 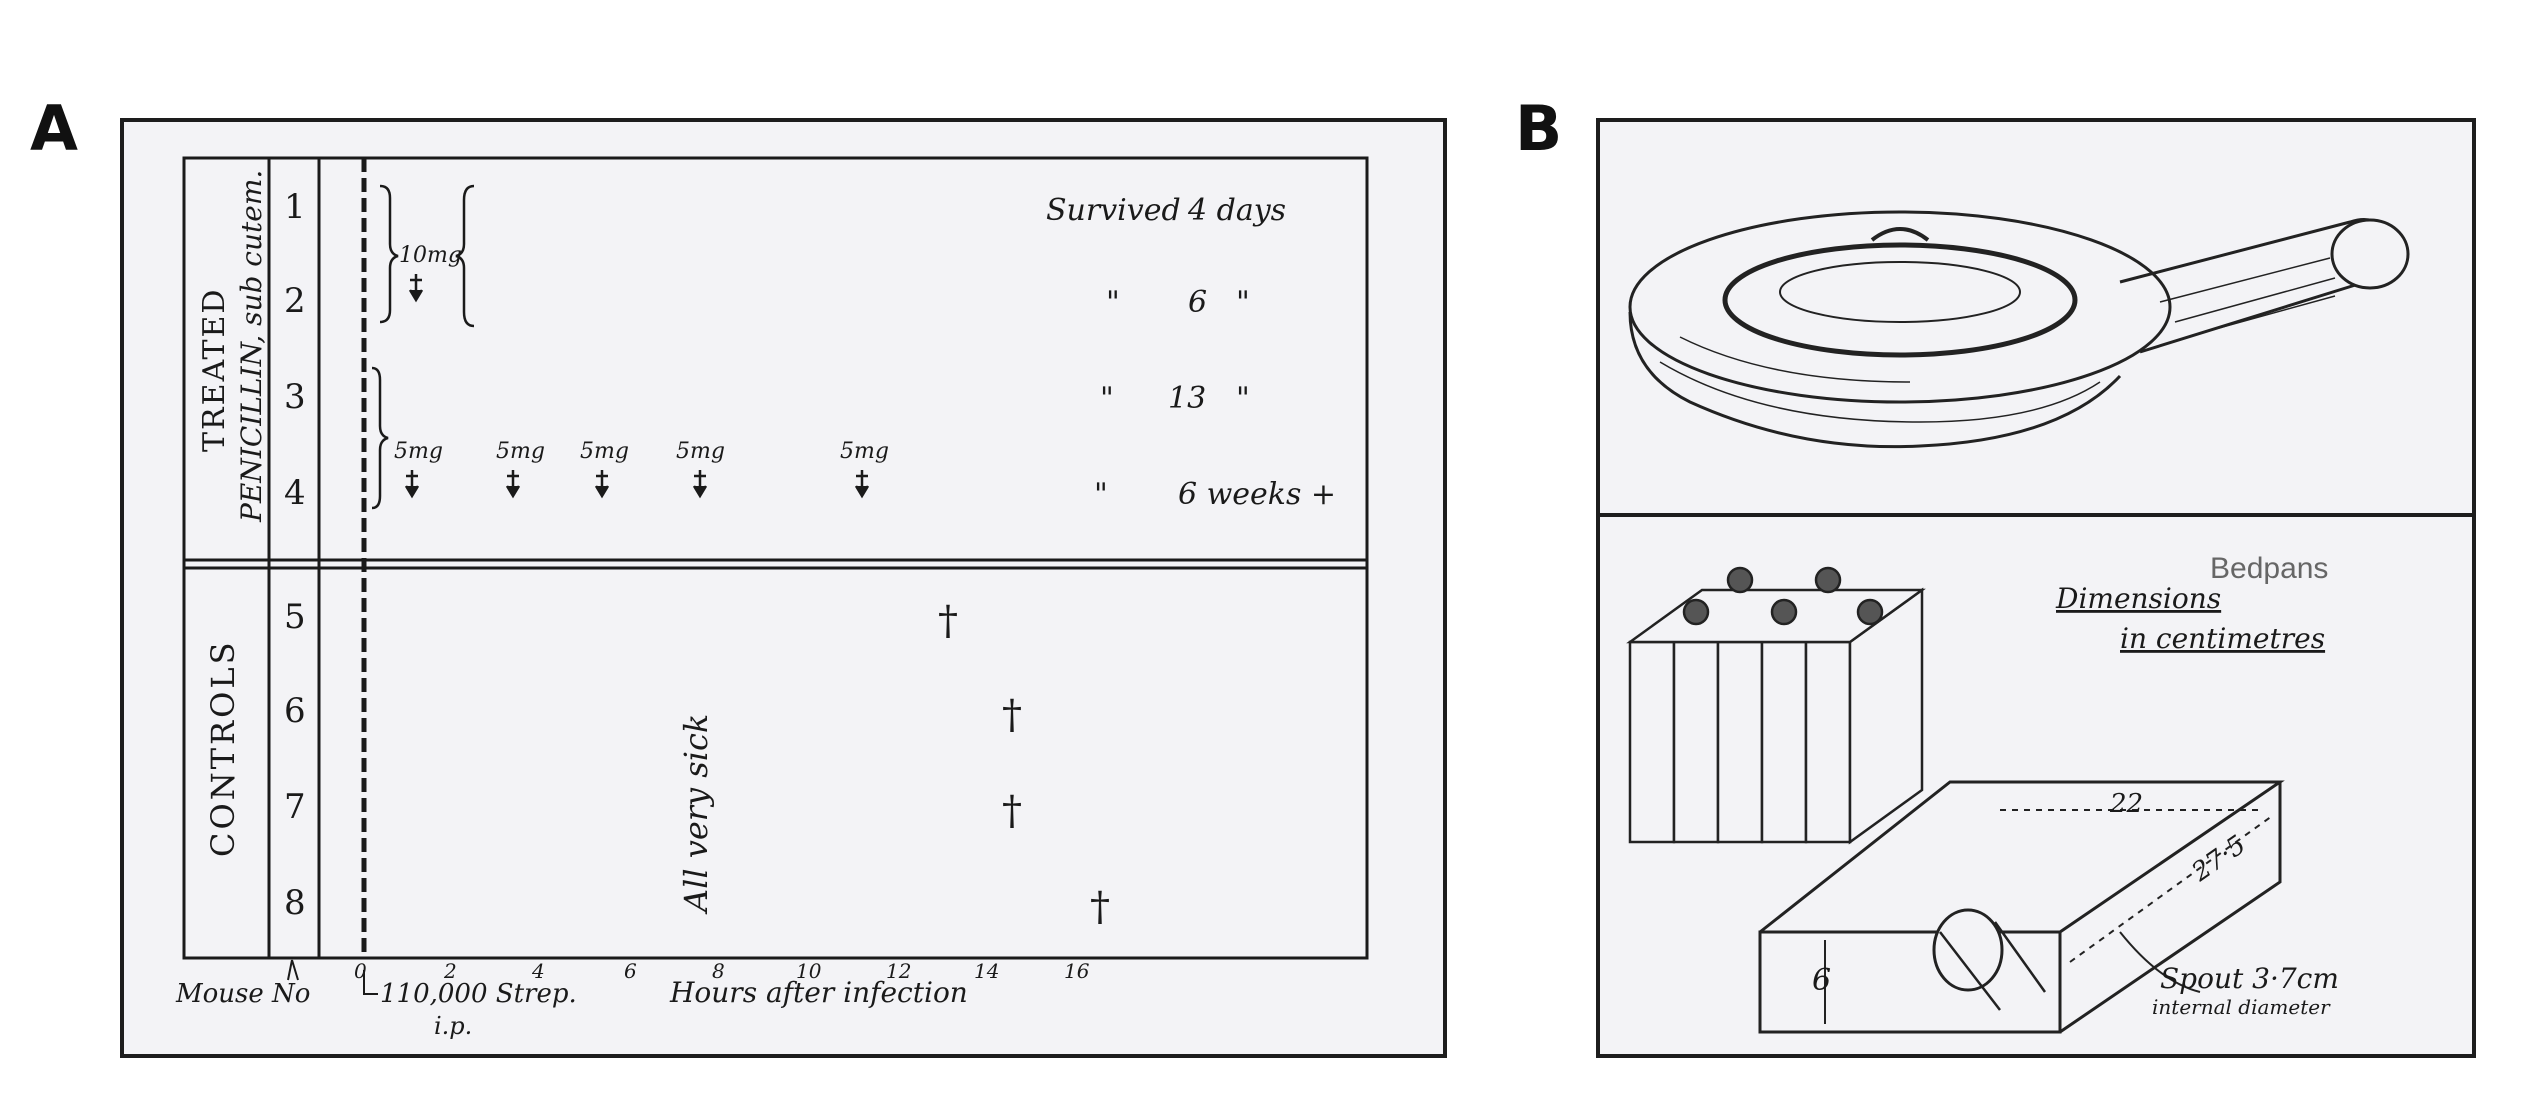 What do you see at coordinates (2269, 568) in the screenshot?
I see `bedpans-caption: Bedpans` at bounding box center [2269, 568].